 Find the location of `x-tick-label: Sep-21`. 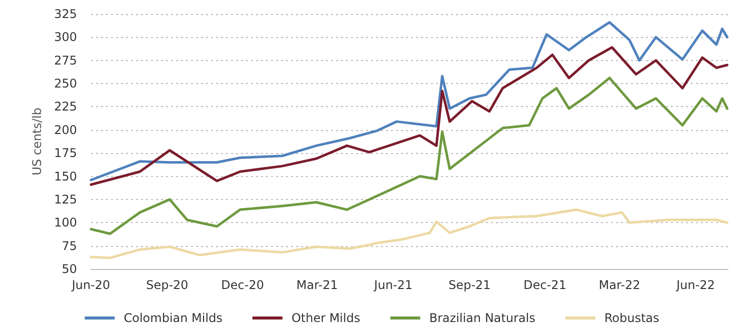

x-tick-label: Sep-21 is located at coordinates (469, 285).